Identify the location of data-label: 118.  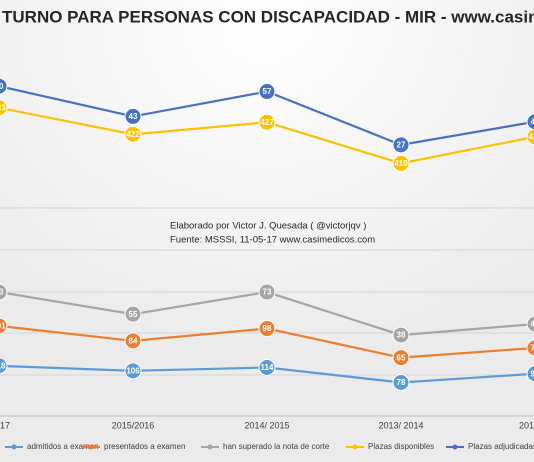
(3, 365).